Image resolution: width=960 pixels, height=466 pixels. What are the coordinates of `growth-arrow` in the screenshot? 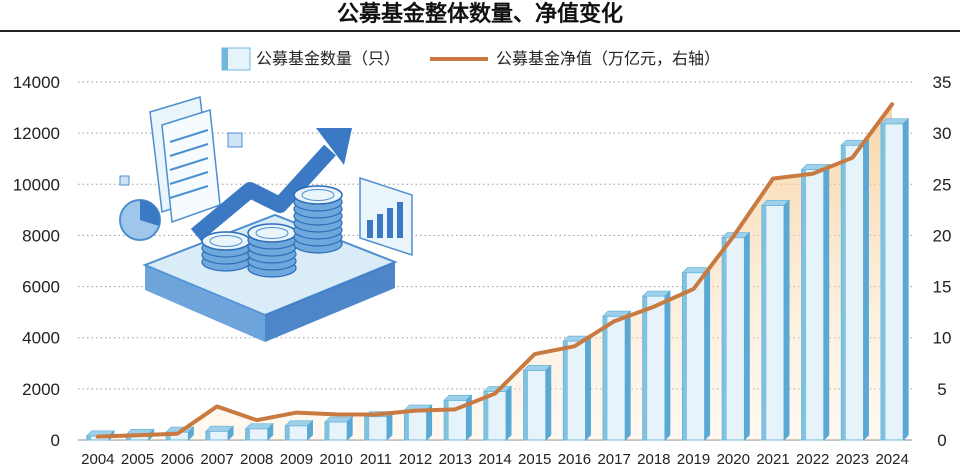 It's located at (263, 193).